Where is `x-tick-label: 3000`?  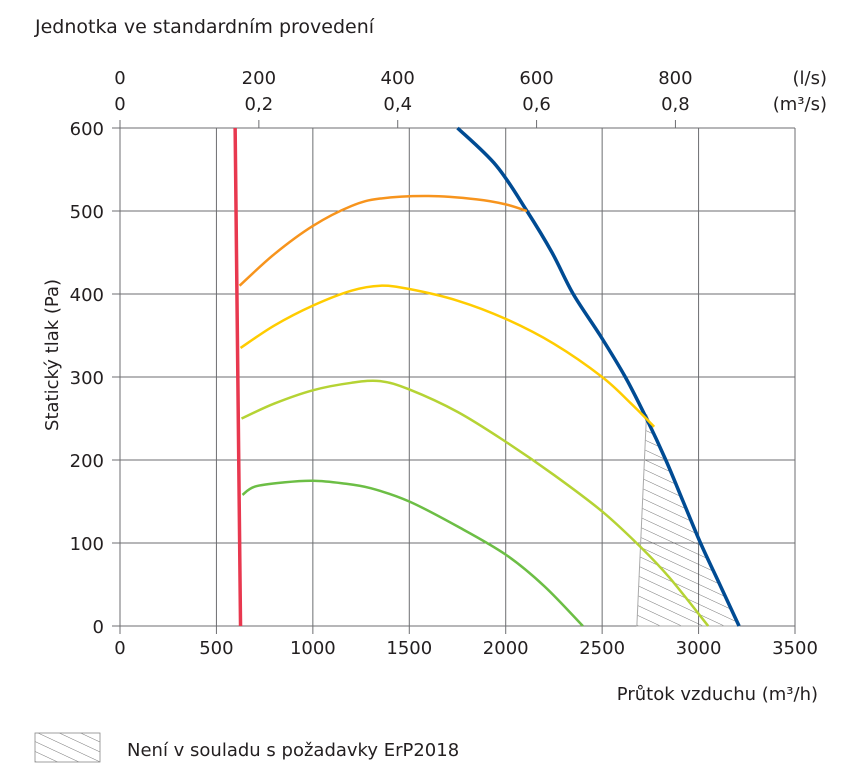 x-tick-label: 3000 is located at coordinates (699, 648).